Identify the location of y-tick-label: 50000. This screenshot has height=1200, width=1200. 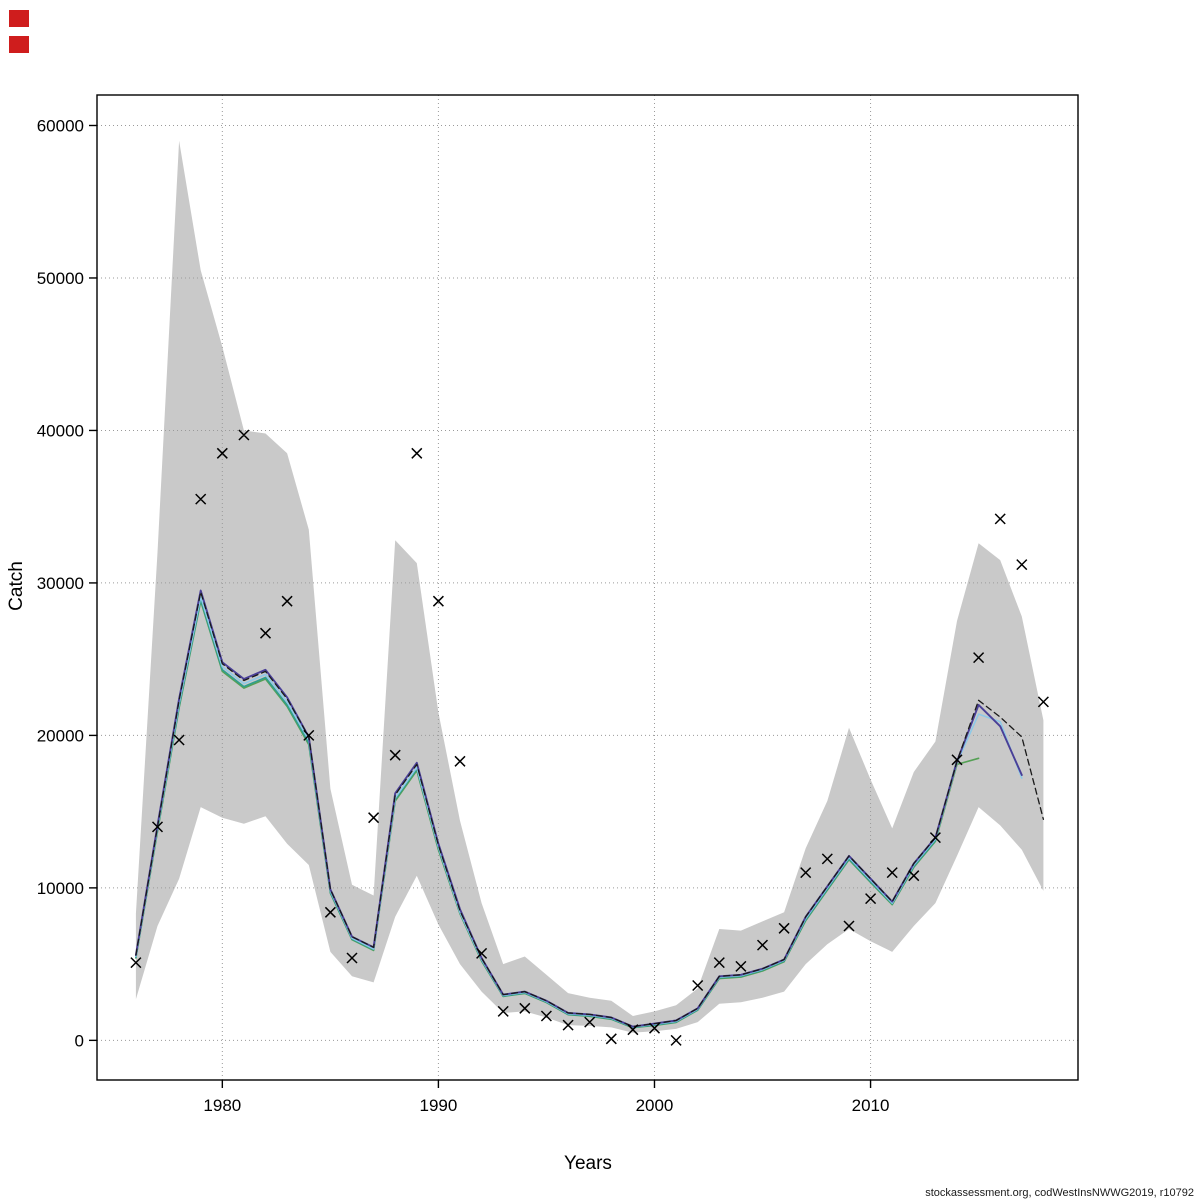
(60, 278).